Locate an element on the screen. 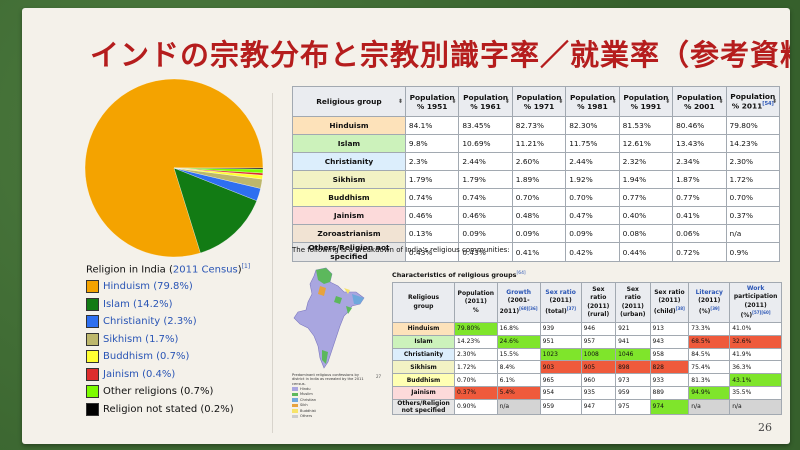 This screenshot has height=450, width=800. map-region-northeast is located at coordinates (358, 299).